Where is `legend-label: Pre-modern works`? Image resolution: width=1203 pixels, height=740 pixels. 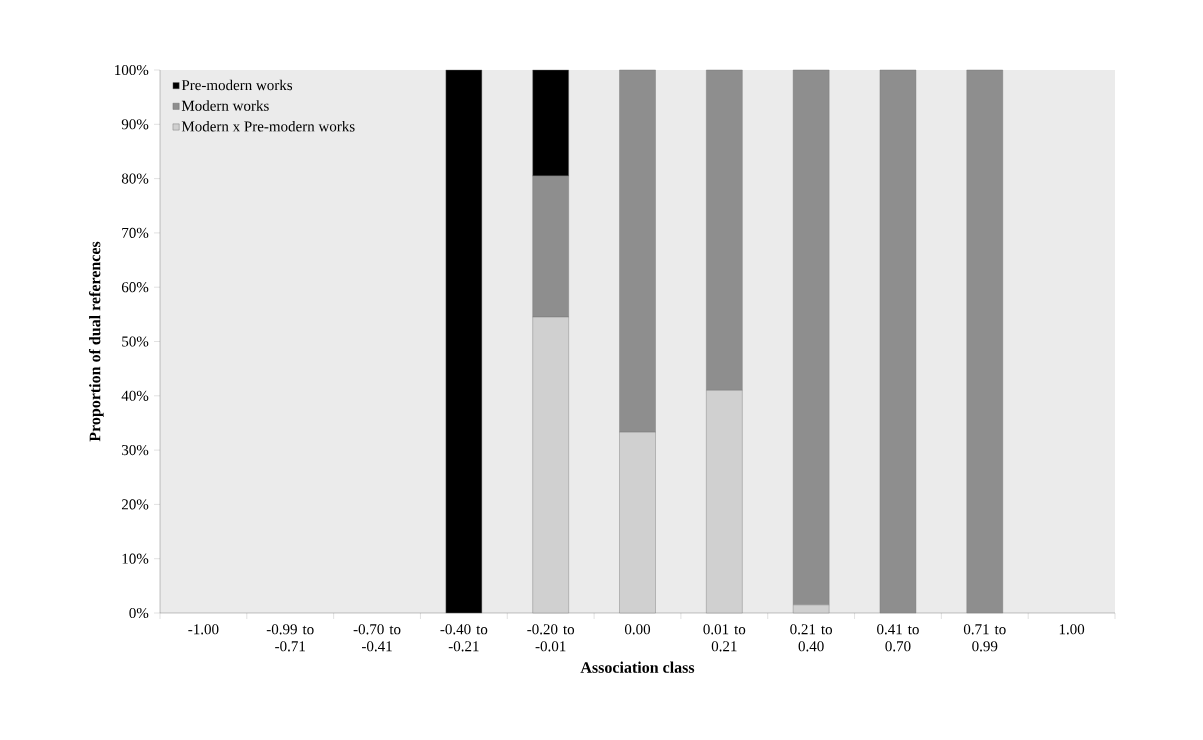 legend-label: Pre-modern works is located at coordinates (237, 85).